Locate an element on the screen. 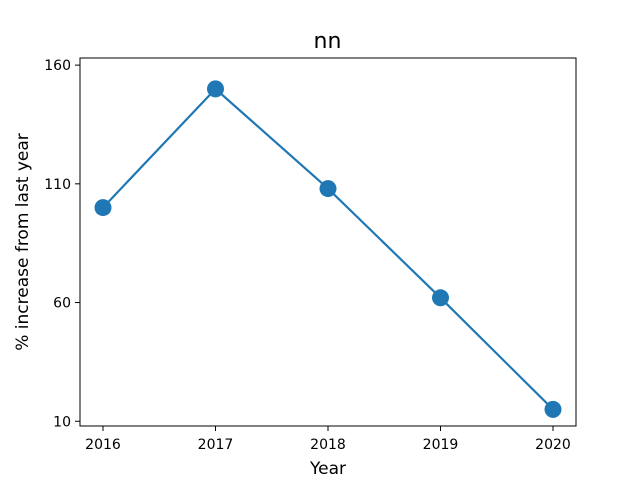 The image size is (640, 480). data-point-2016 is located at coordinates (103, 208).